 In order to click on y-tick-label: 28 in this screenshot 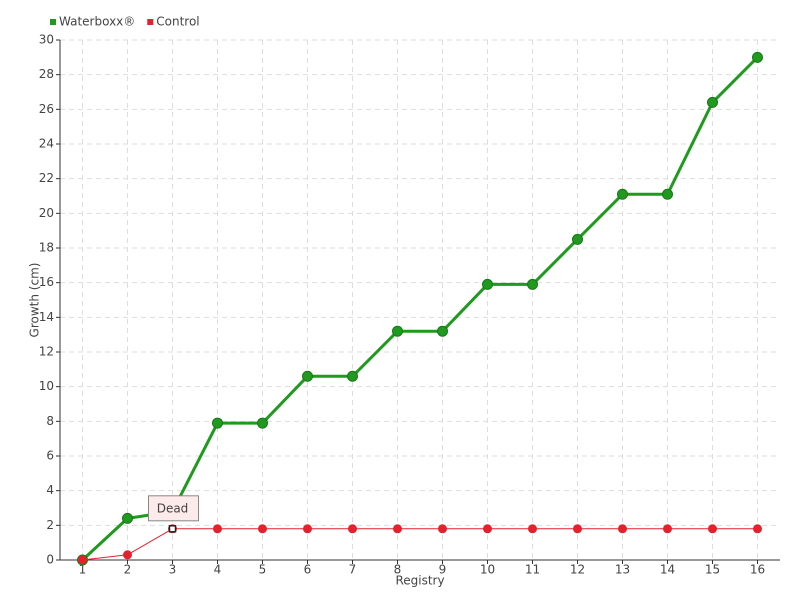, I will do `click(46, 74)`.